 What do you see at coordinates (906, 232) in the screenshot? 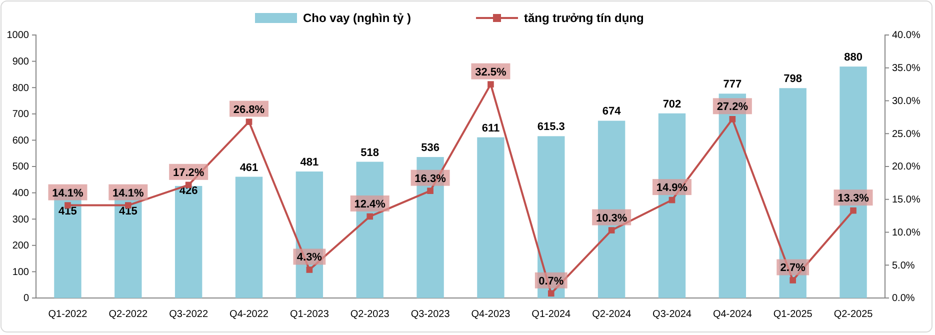
I see `y2-tick-label: 10.0%` at bounding box center [906, 232].